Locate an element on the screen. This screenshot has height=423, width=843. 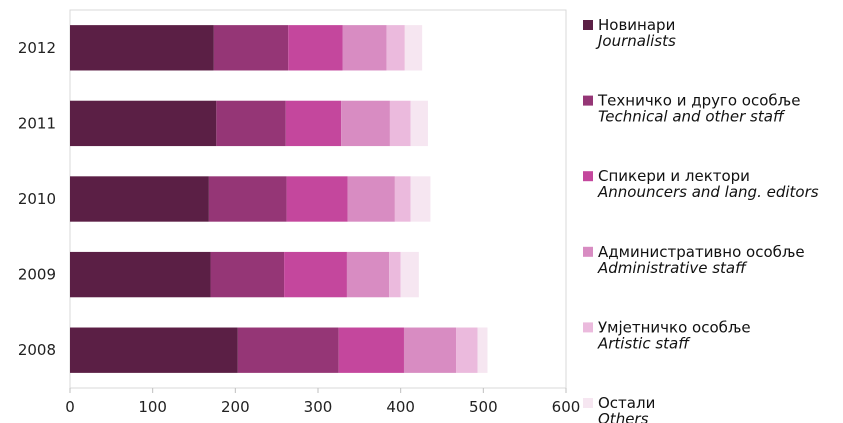
category-label-2011: 2011 is located at coordinates (37, 123).